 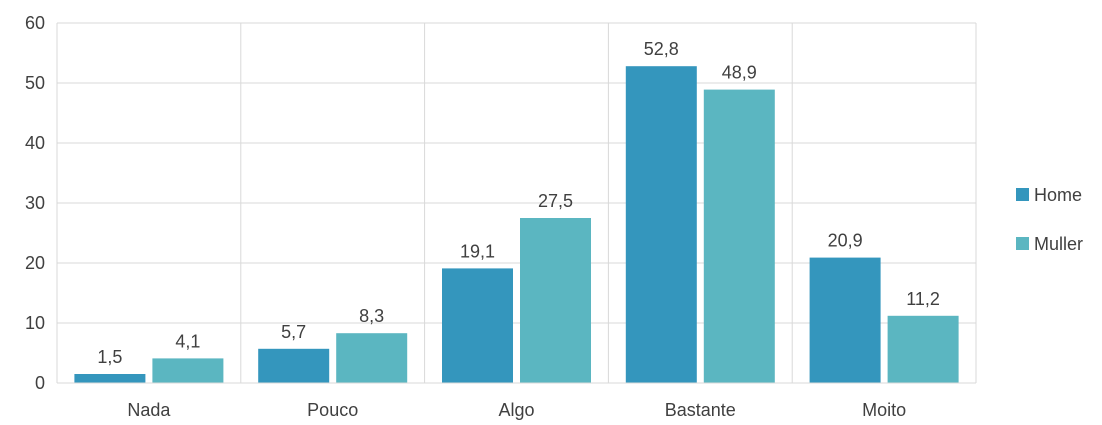 I want to click on x-tick-label: Moito, so click(x=884, y=410).